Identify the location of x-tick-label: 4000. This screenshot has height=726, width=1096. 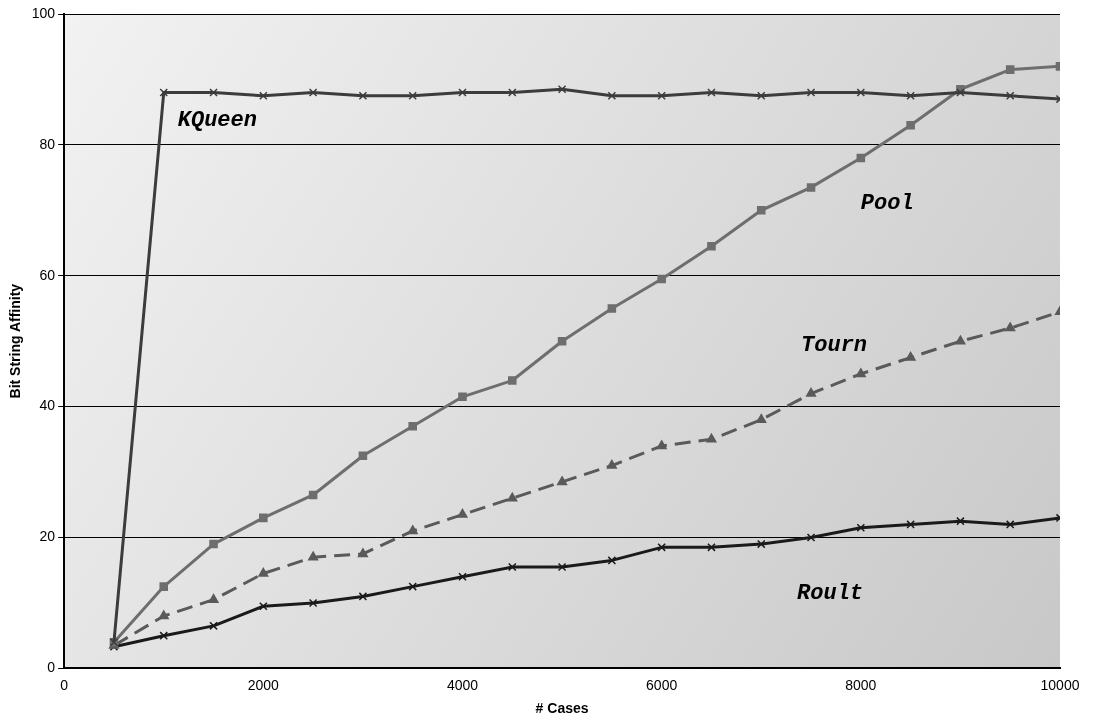
(462, 684).